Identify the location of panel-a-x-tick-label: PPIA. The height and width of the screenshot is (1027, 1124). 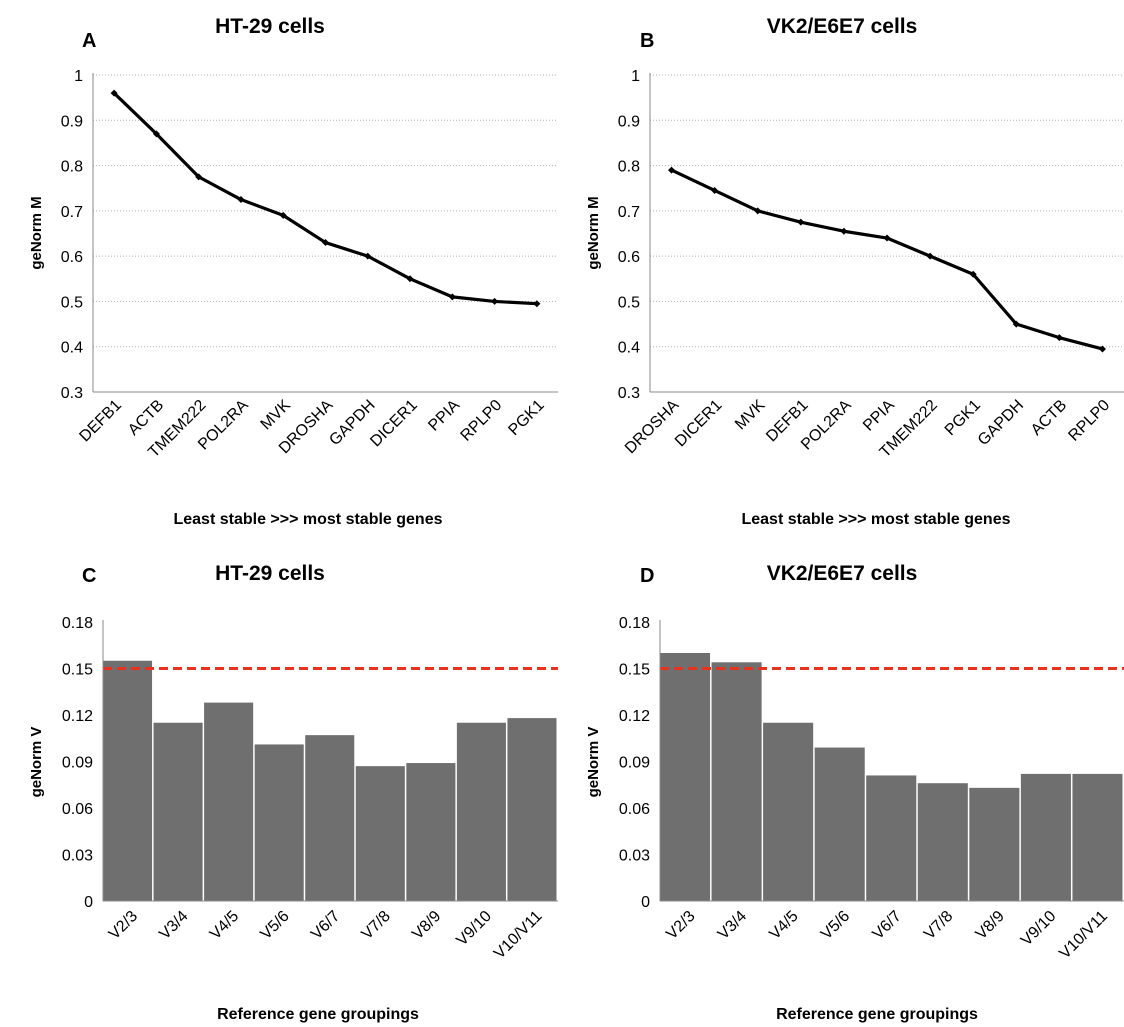
(444, 416).